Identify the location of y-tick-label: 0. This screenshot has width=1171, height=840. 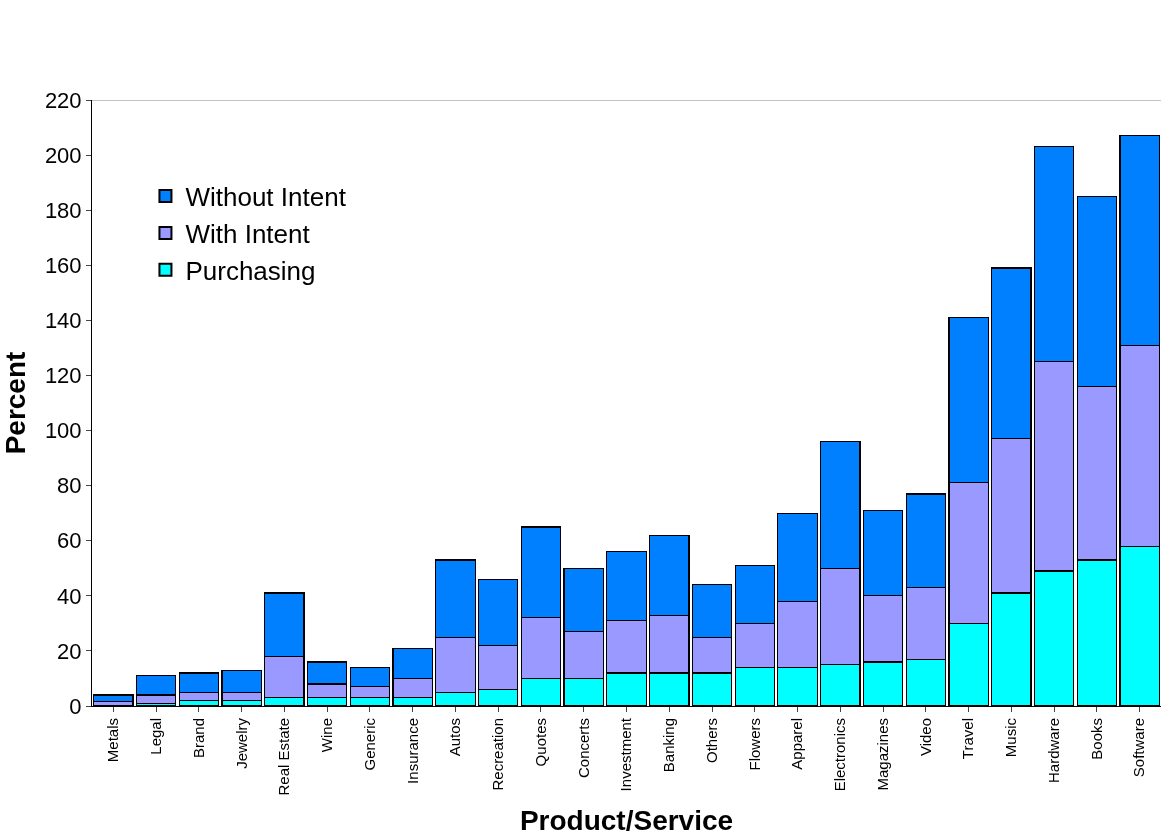
(75, 706).